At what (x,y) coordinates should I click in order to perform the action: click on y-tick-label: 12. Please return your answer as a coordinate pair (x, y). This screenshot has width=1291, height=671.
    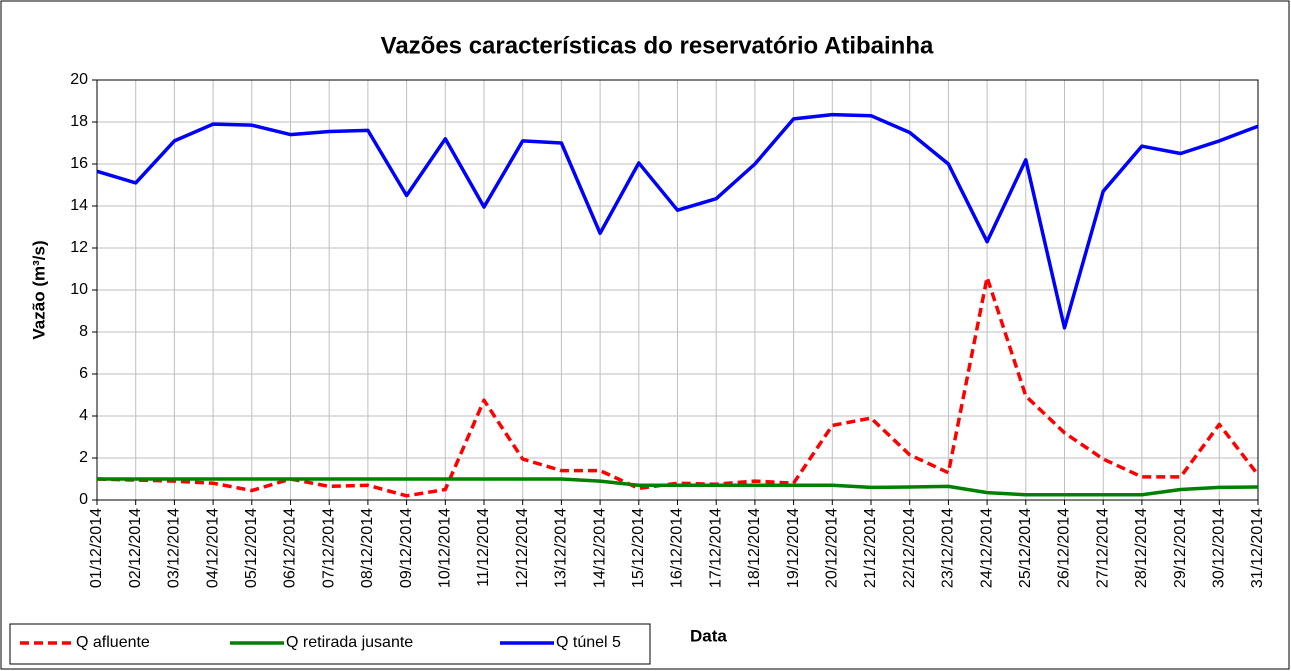
    Looking at the image, I should click on (79, 247).